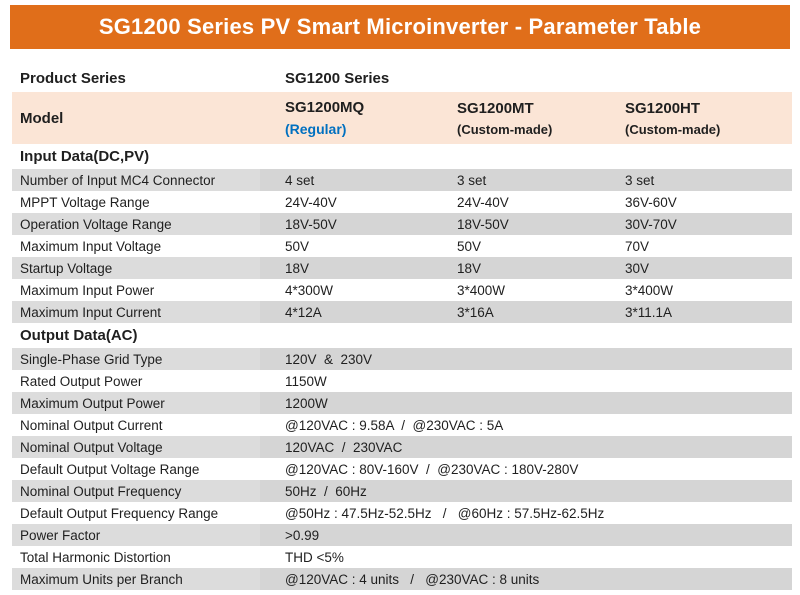  Describe the element at coordinates (526, 290) in the screenshot. I see `row-values: 4*300W 3*400W 3*400W` at that location.